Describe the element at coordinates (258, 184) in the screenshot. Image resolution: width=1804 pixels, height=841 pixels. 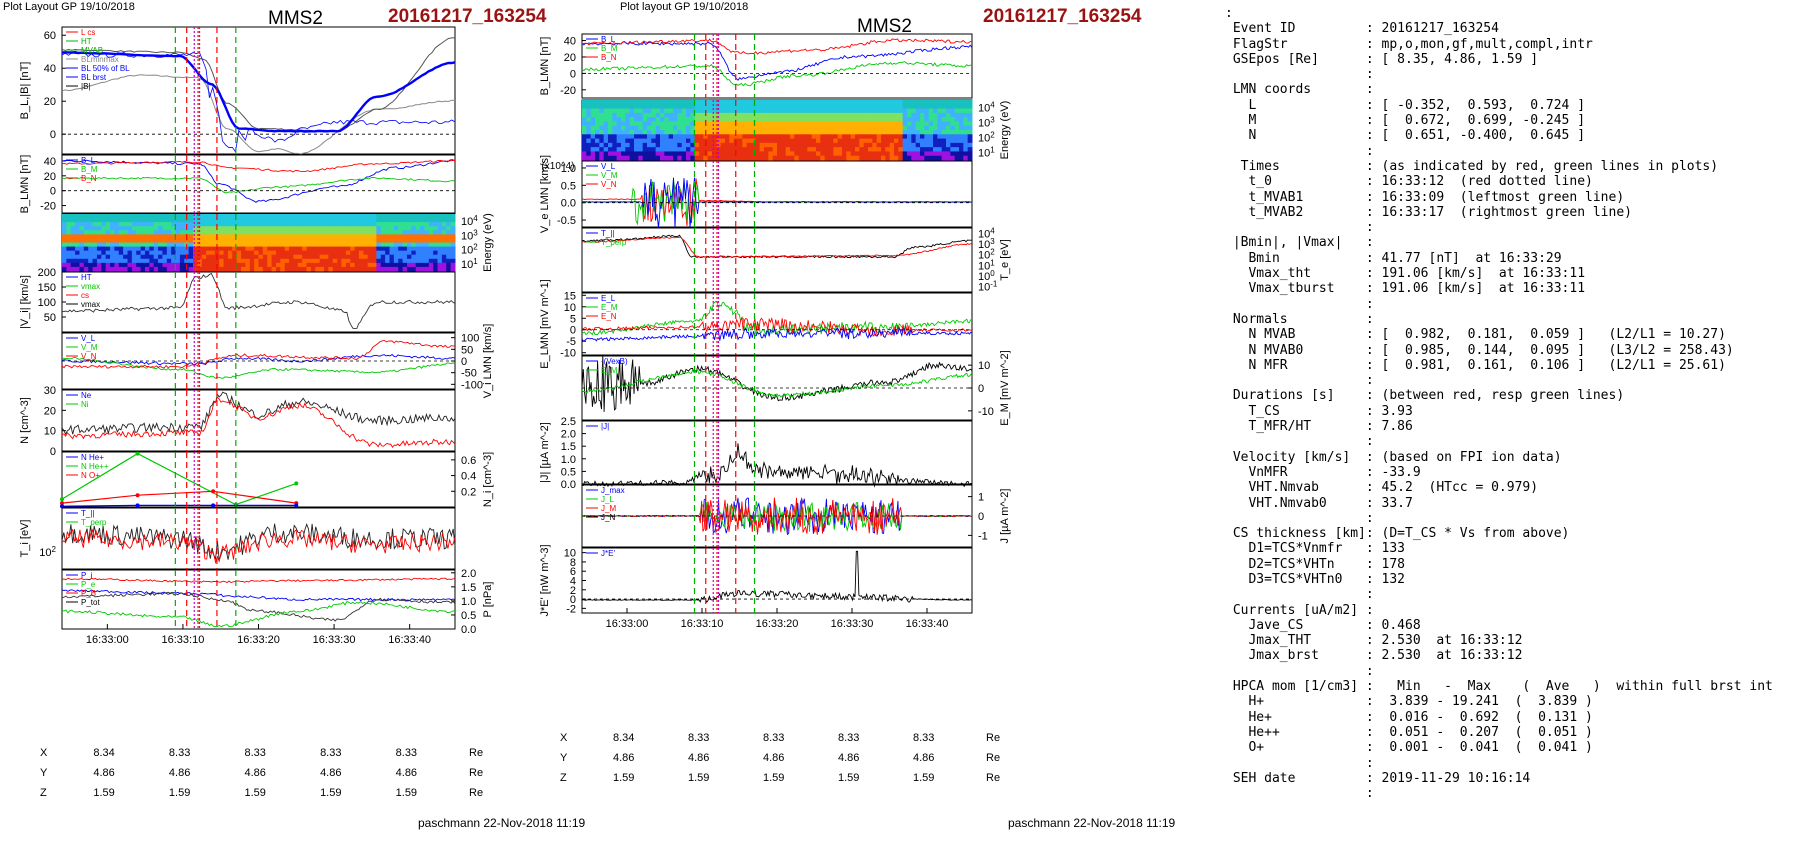
I see `left-frame-L2` at that location.